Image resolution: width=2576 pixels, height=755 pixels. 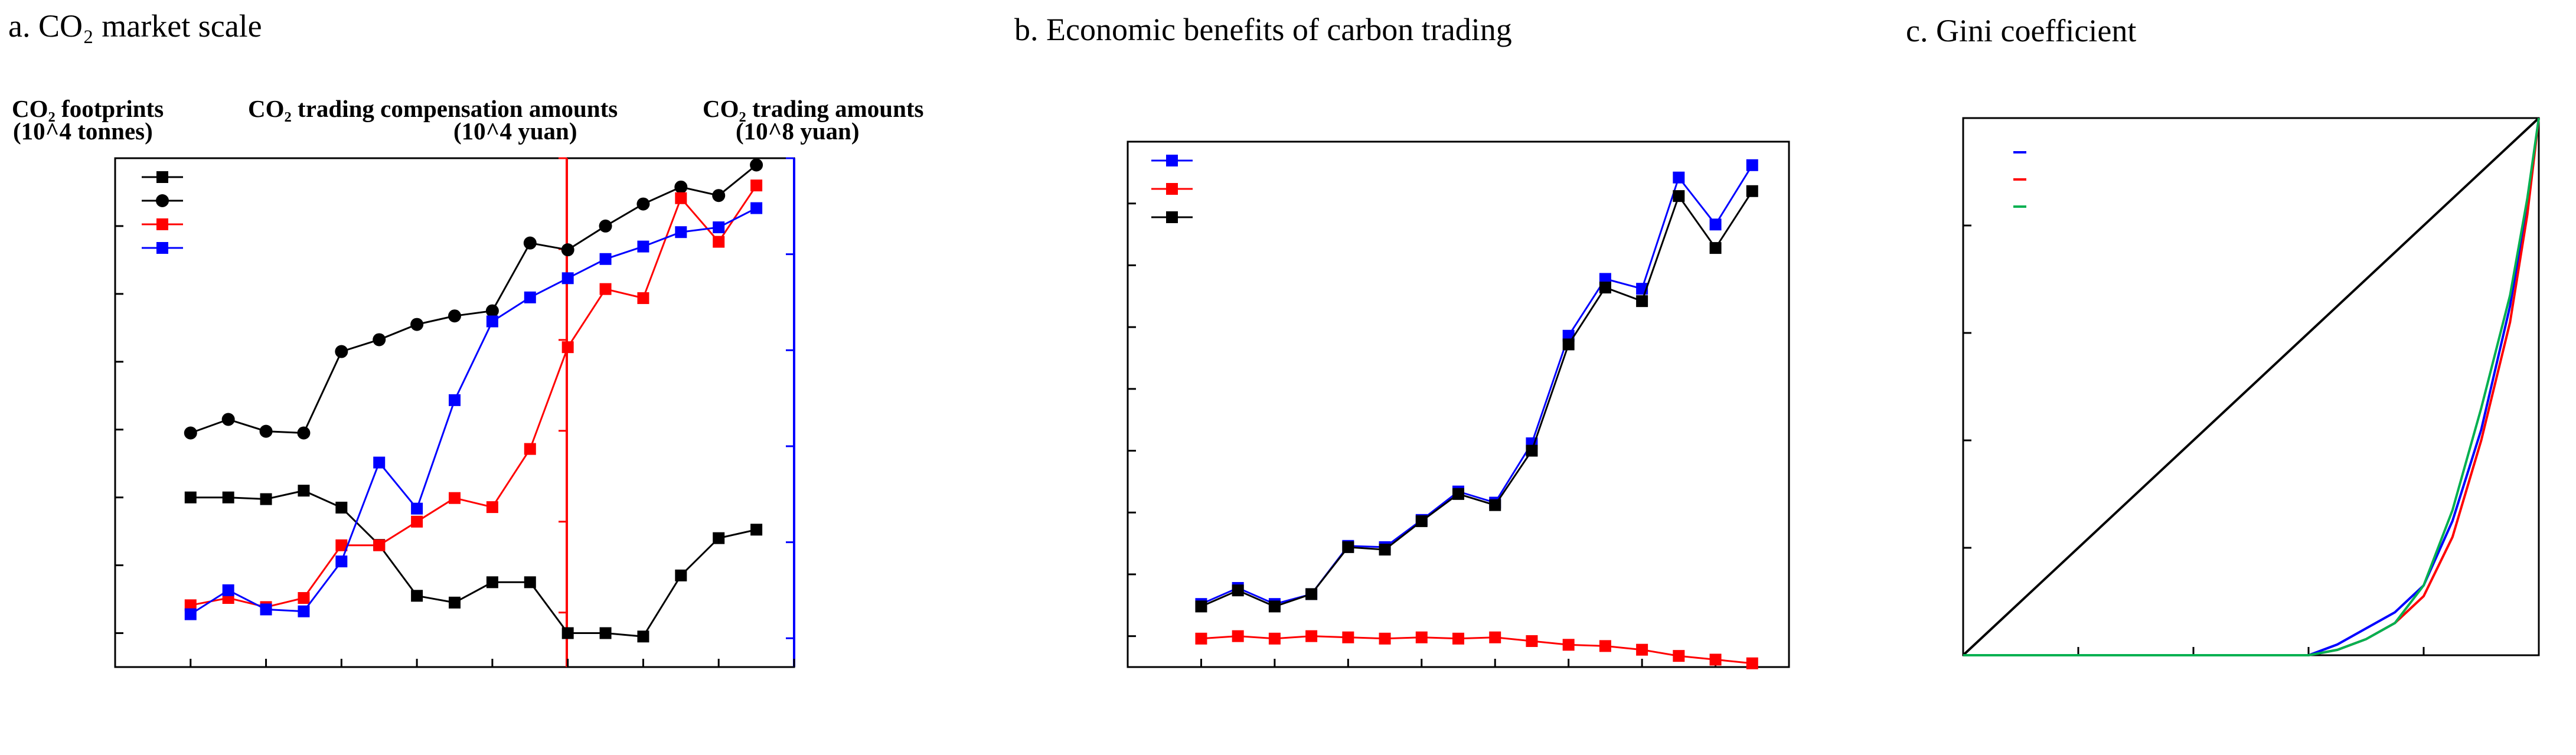 What do you see at coordinates (83, 131) in the screenshot?
I see `panel-a-left-axis-unit: (10^4 tonnes)` at bounding box center [83, 131].